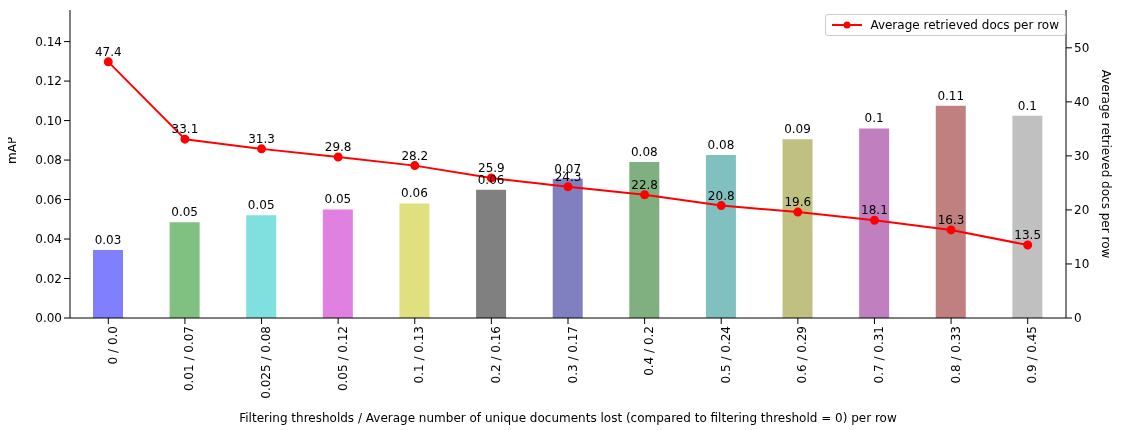 The height and width of the screenshot is (430, 1129). I want to click on y2-axis-title: Average retrieved docs per row, so click(1106, 164).